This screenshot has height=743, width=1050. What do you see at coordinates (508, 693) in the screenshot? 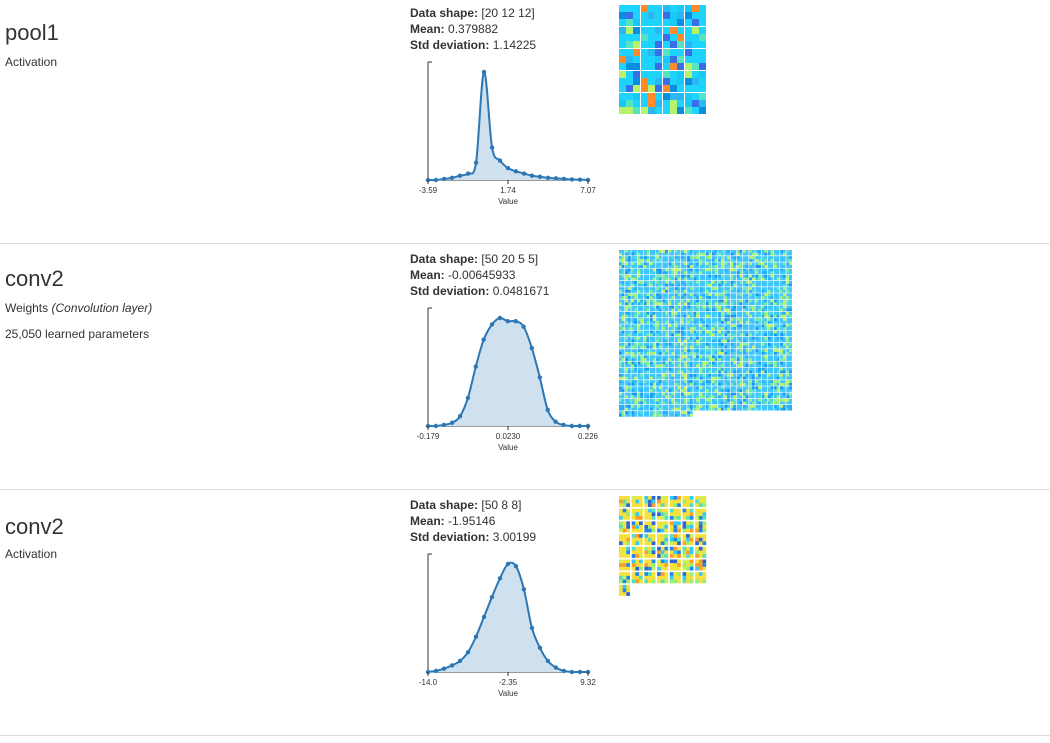
I see `x-axis-label: Value` at bounding box center [508, 693].